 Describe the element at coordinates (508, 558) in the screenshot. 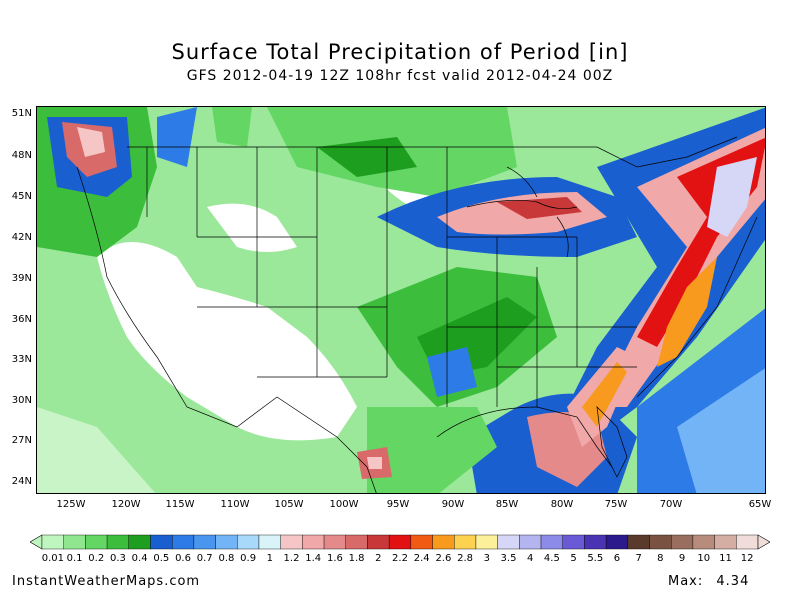

I see `colorbar-tick-label: 3.5` at that location.